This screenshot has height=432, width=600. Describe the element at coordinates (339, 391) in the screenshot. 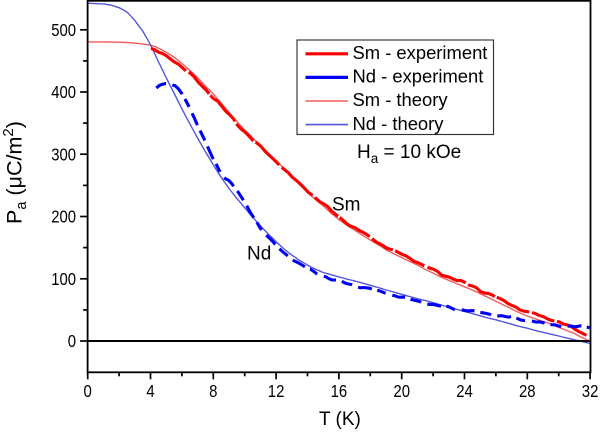

I see `svg-text: 16` at that location.